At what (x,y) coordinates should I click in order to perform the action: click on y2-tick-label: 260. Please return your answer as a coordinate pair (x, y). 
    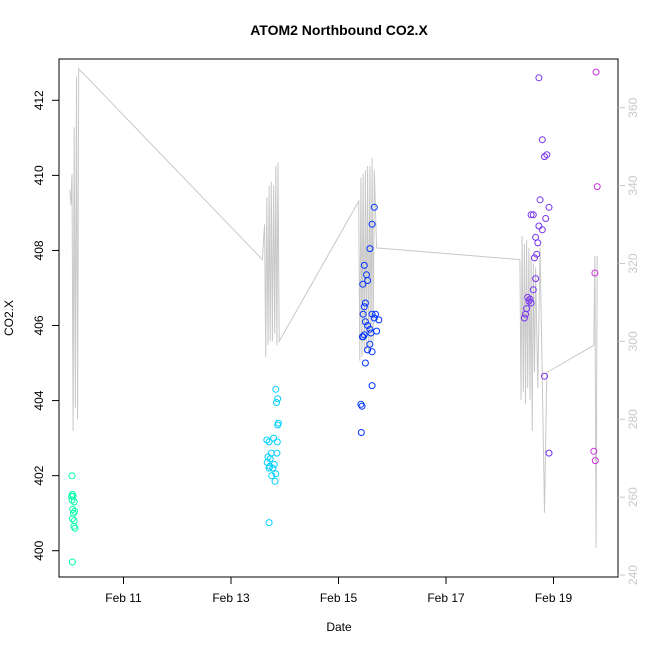
    Looking at the image, I should click on (633, 497).